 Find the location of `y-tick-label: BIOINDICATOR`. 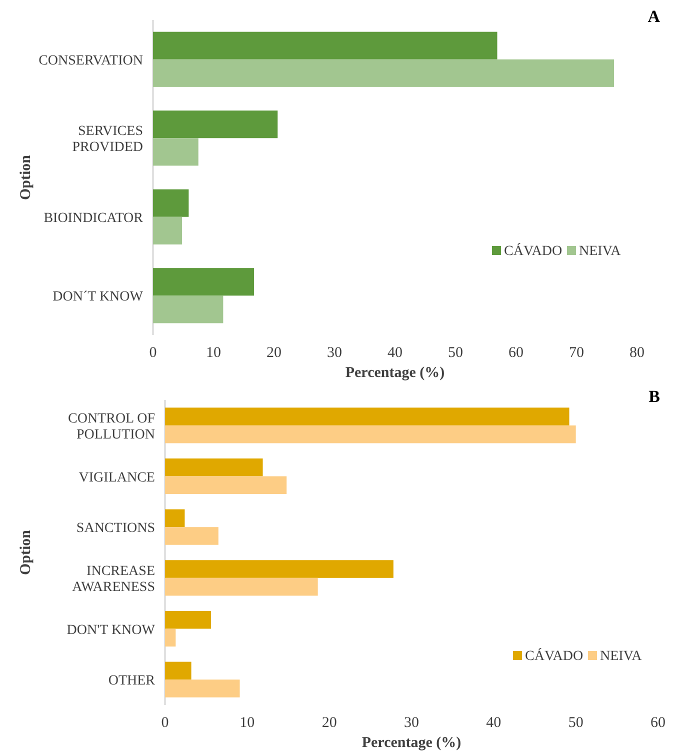

y-tick-label: BIOINDICATOR is located at coordinates (94, 218).